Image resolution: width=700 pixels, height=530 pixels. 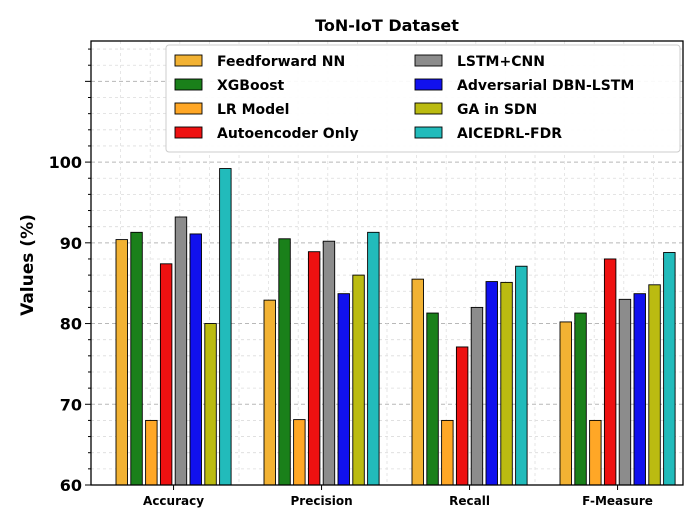 I want to click on y-tick-label: 80, so click(x=71, y=324).